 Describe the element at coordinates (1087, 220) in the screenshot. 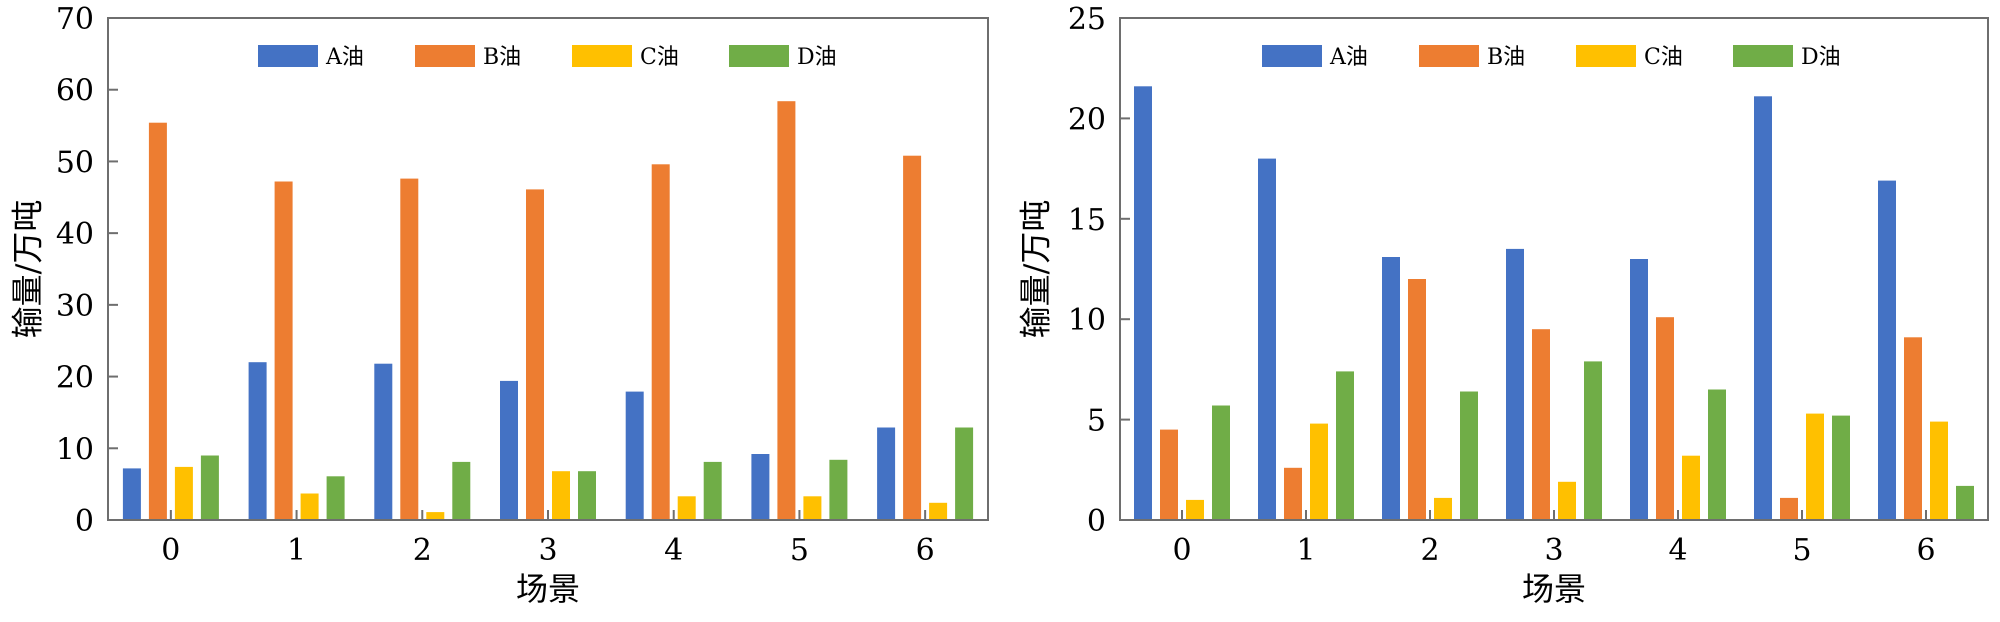

I see `y-tick-label: 15` at that location.